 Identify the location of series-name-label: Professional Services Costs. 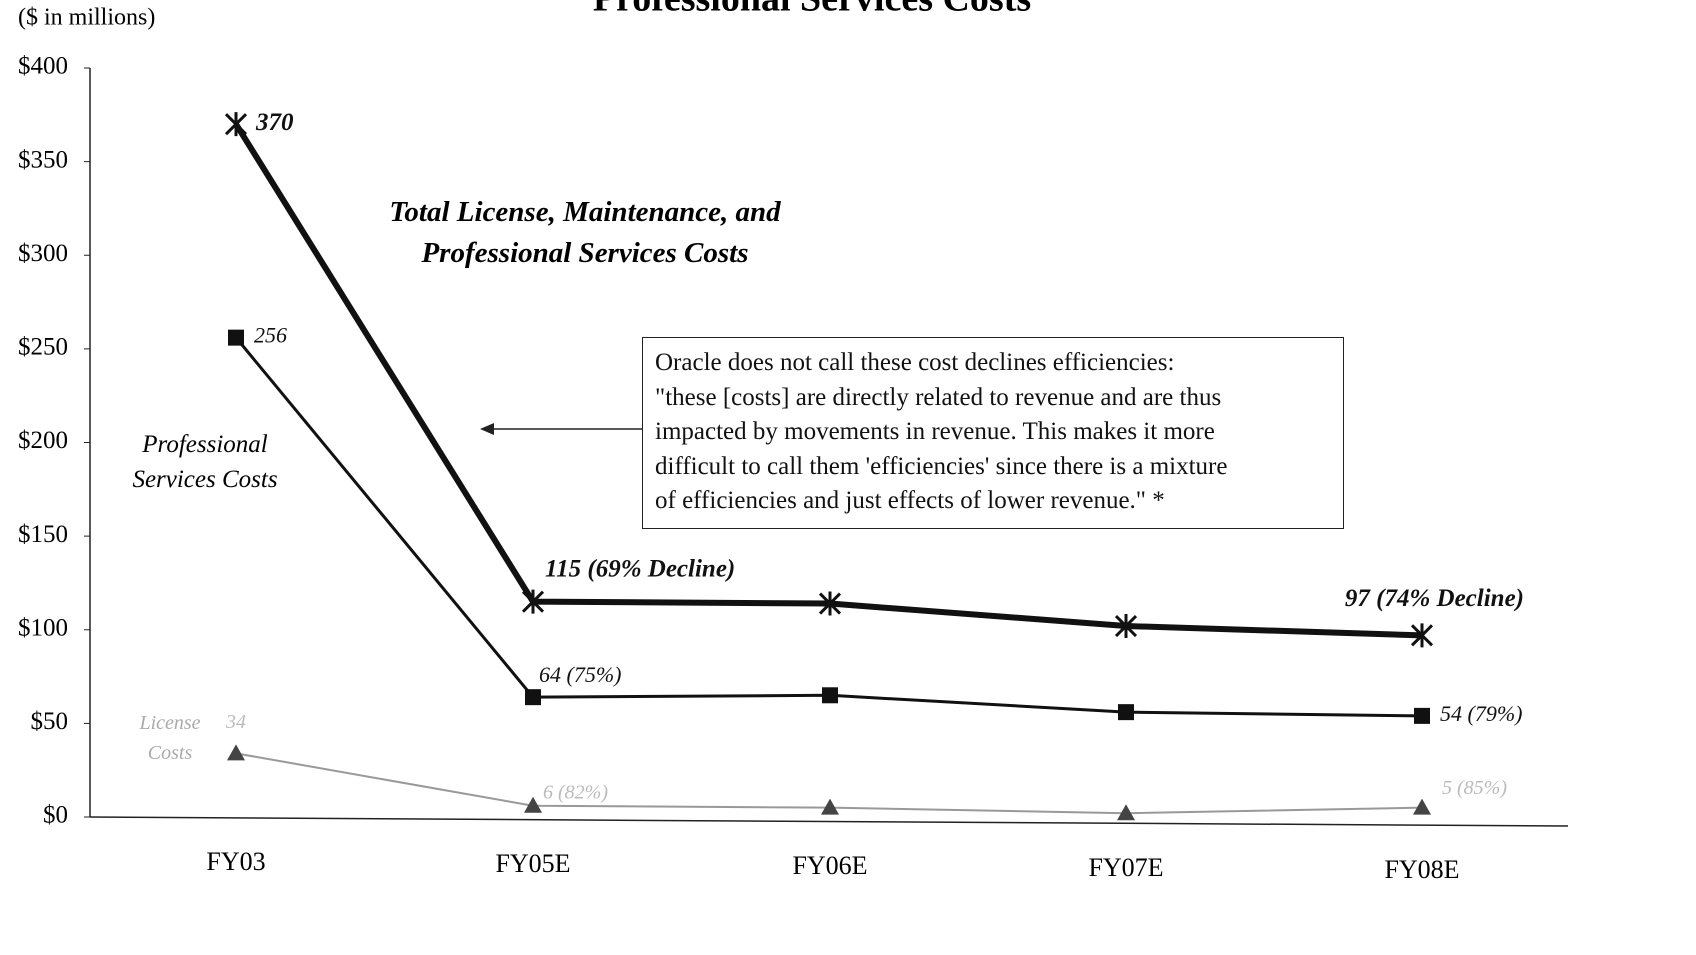
(205, 462).